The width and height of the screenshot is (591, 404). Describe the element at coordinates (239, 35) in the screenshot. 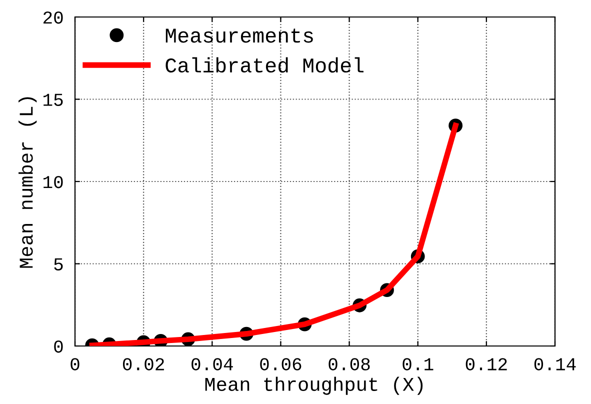

I see `legend-label: Measurements` at that location.